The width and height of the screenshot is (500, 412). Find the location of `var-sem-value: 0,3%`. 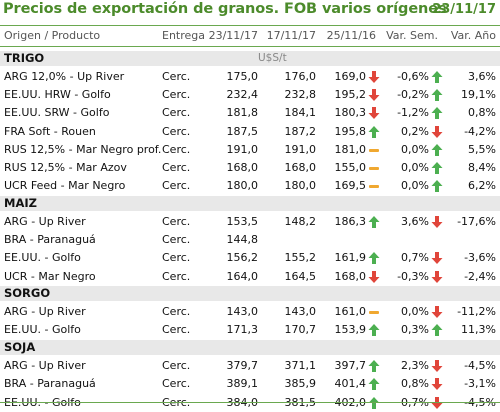

var-sem-value: 0,3% is located at coordinates (415, 330).